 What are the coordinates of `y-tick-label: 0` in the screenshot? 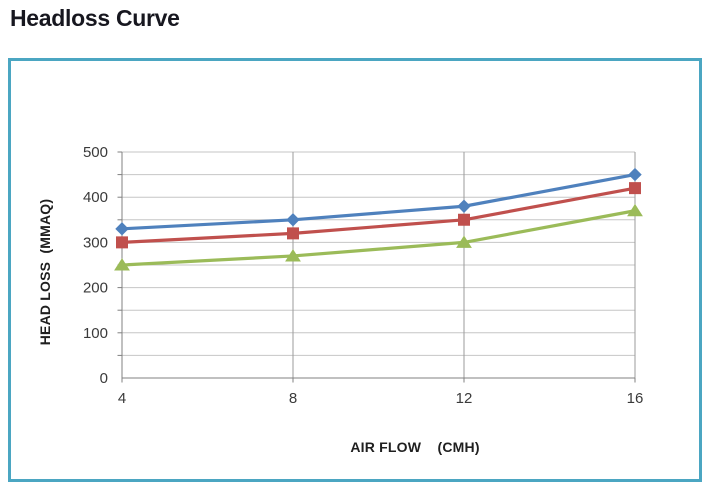 It's located at (104, 378).